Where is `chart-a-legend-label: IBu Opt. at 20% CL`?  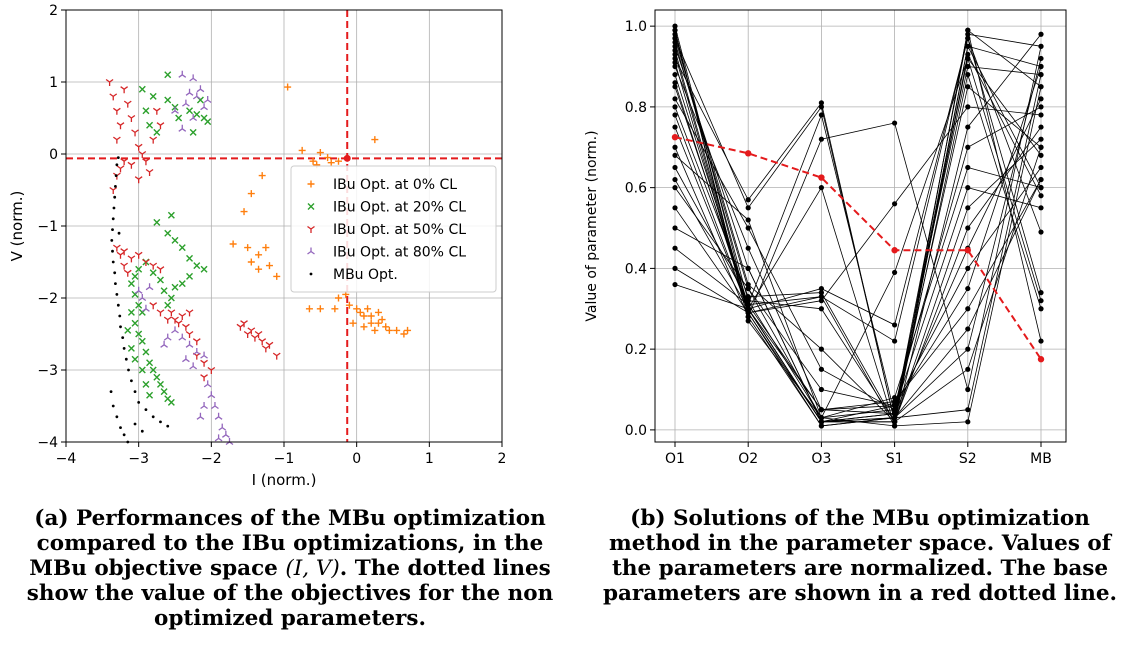
chart-a-legend-label: IBu Opt. at 20% CL is located at coordinates (399, 208).